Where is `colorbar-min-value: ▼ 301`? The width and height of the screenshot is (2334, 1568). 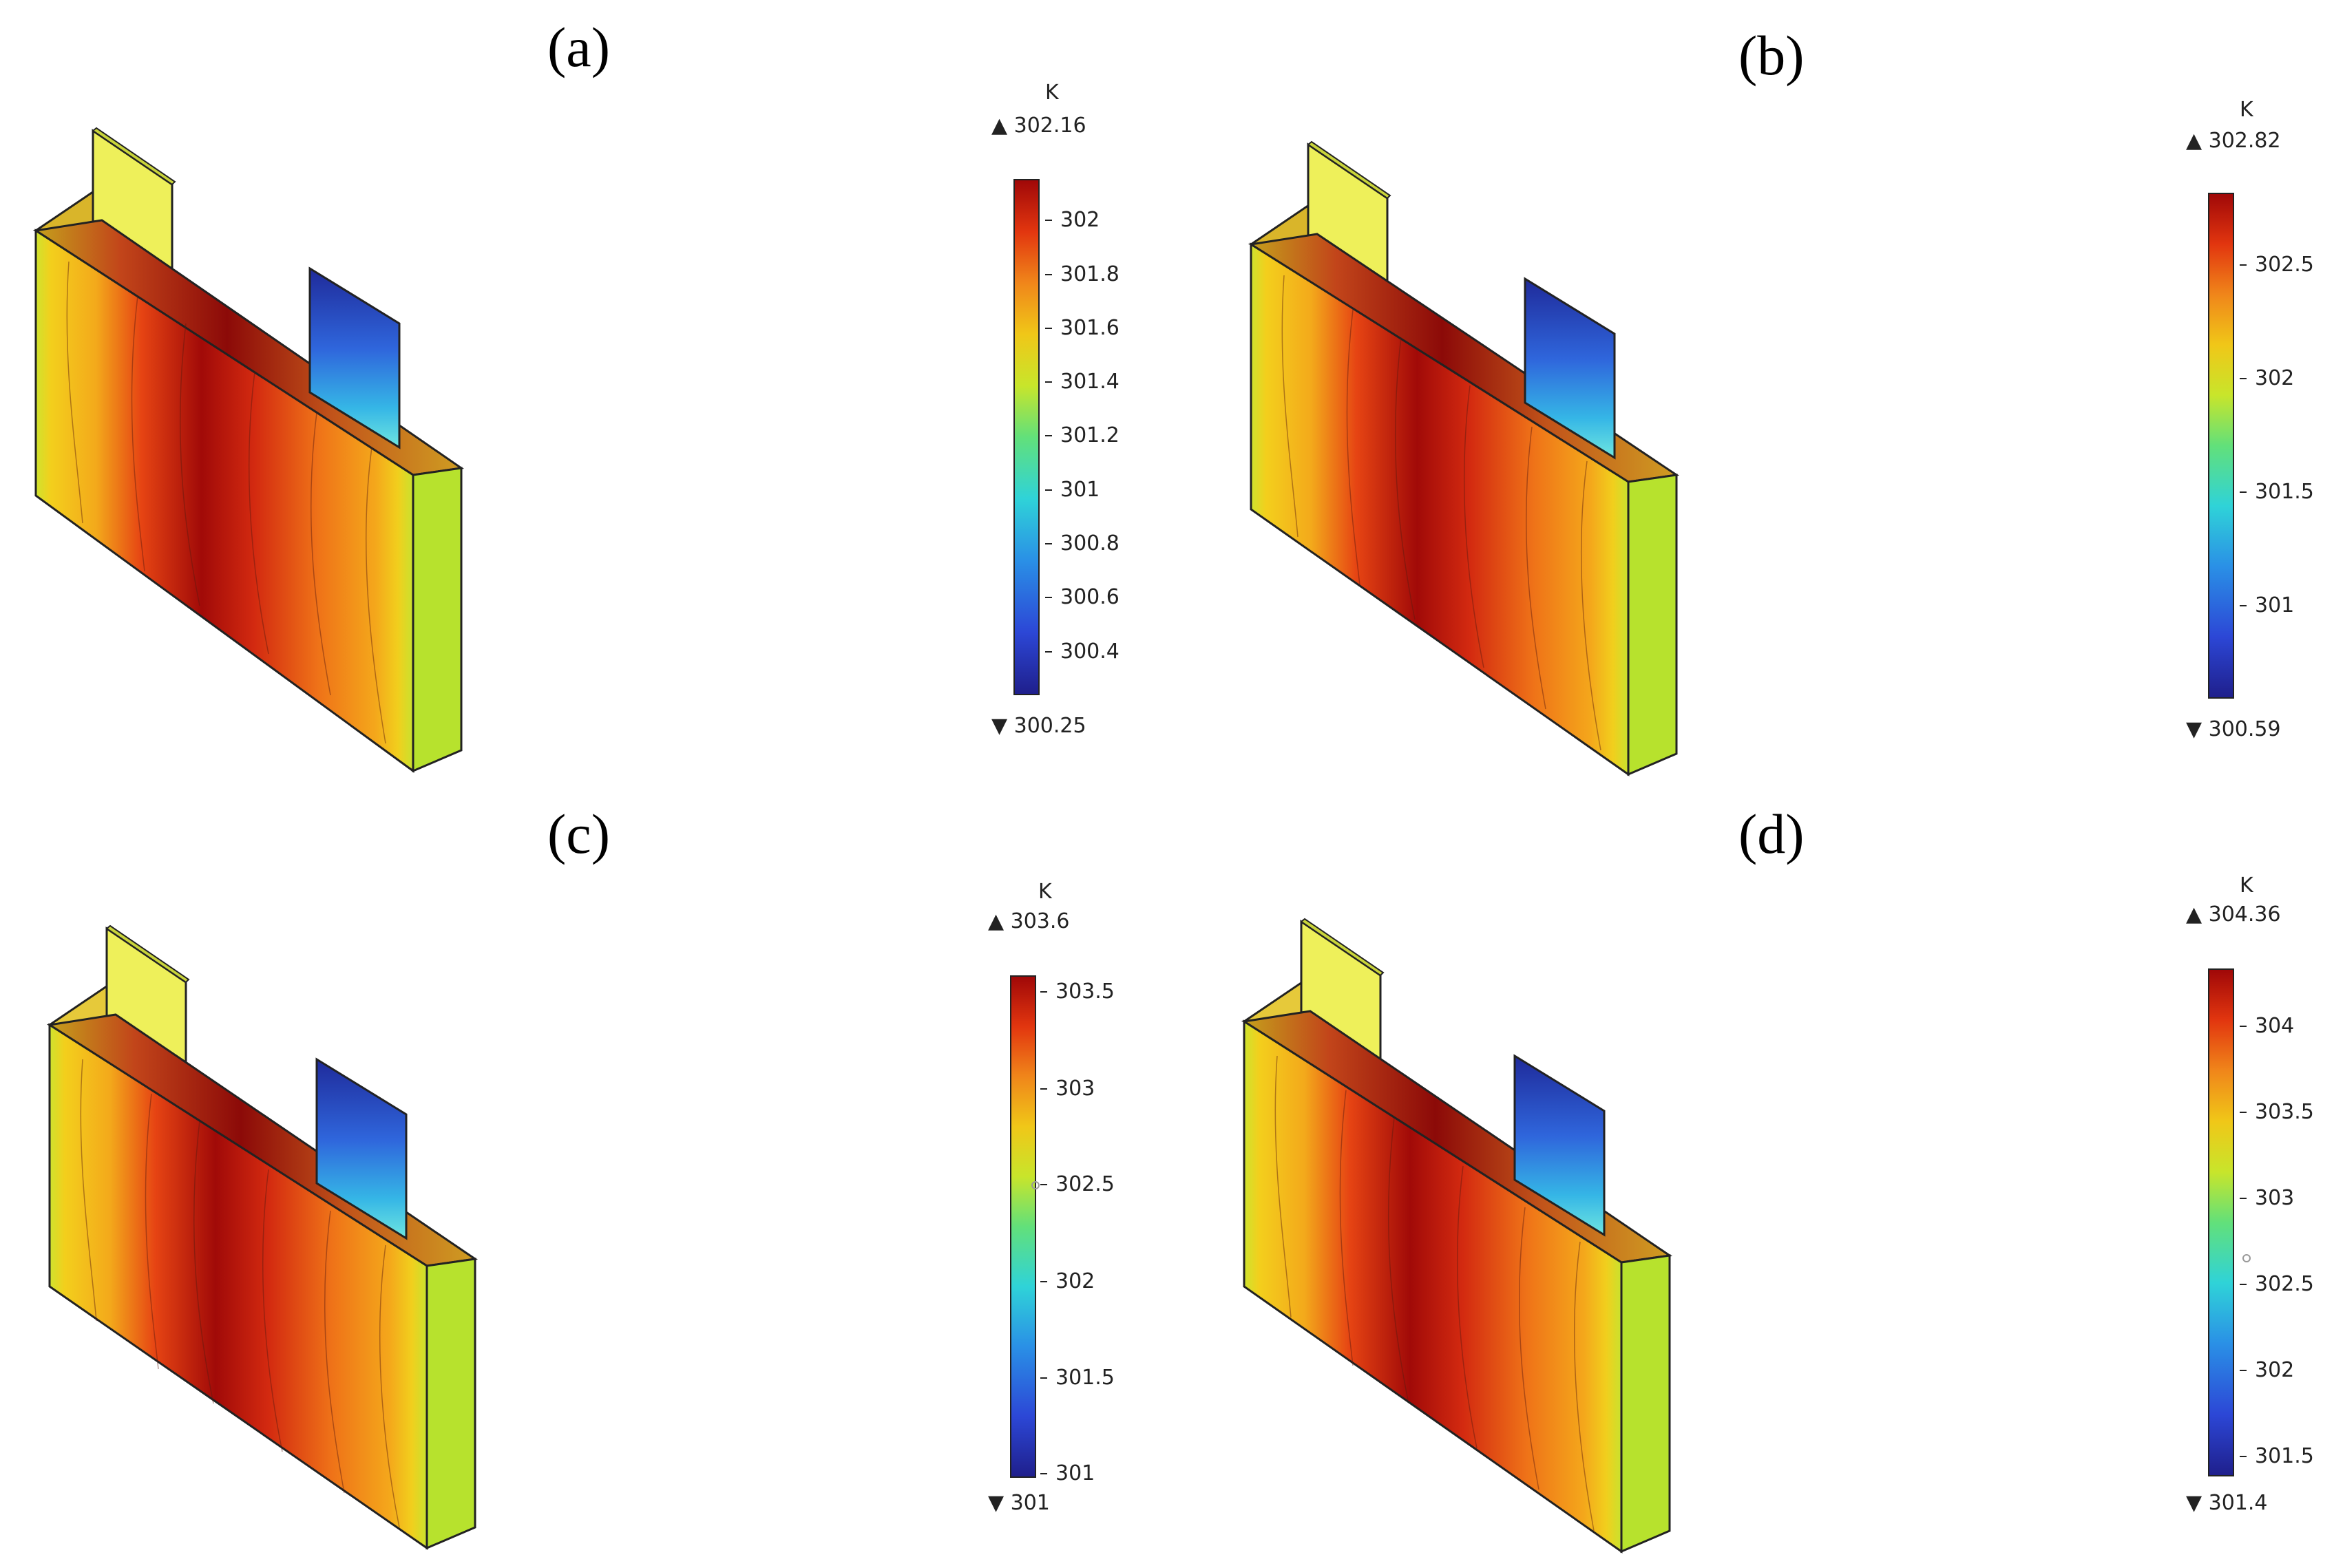
colorbar-min-value: ▼ 301 is located at coordinates (1019, 1503).